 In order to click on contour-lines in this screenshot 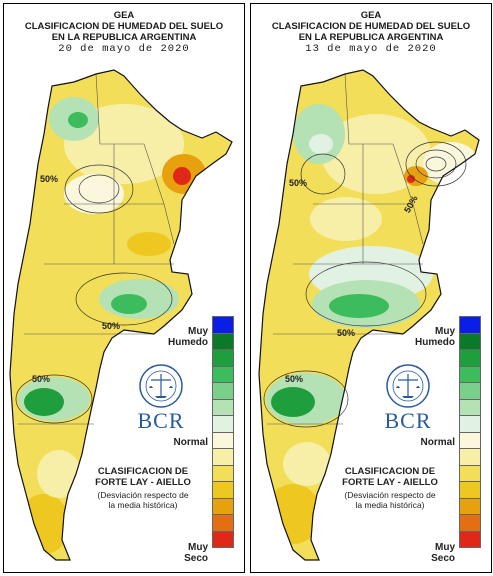, I will do `click(94, 294)`.